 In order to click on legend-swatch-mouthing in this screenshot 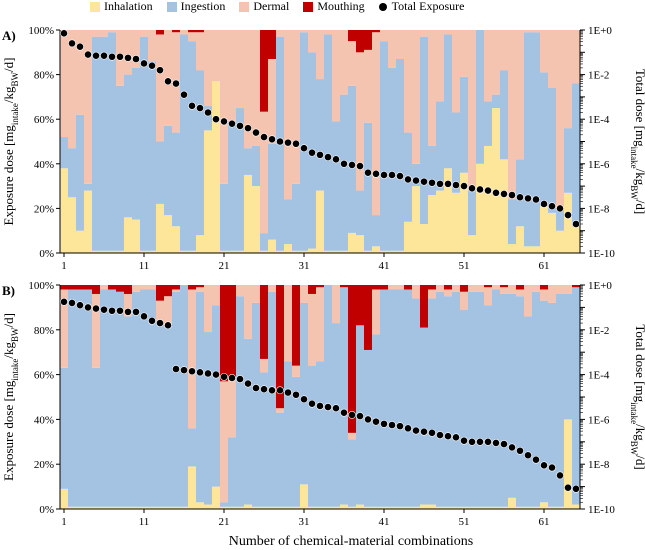, I will do `click(308, 6)`.